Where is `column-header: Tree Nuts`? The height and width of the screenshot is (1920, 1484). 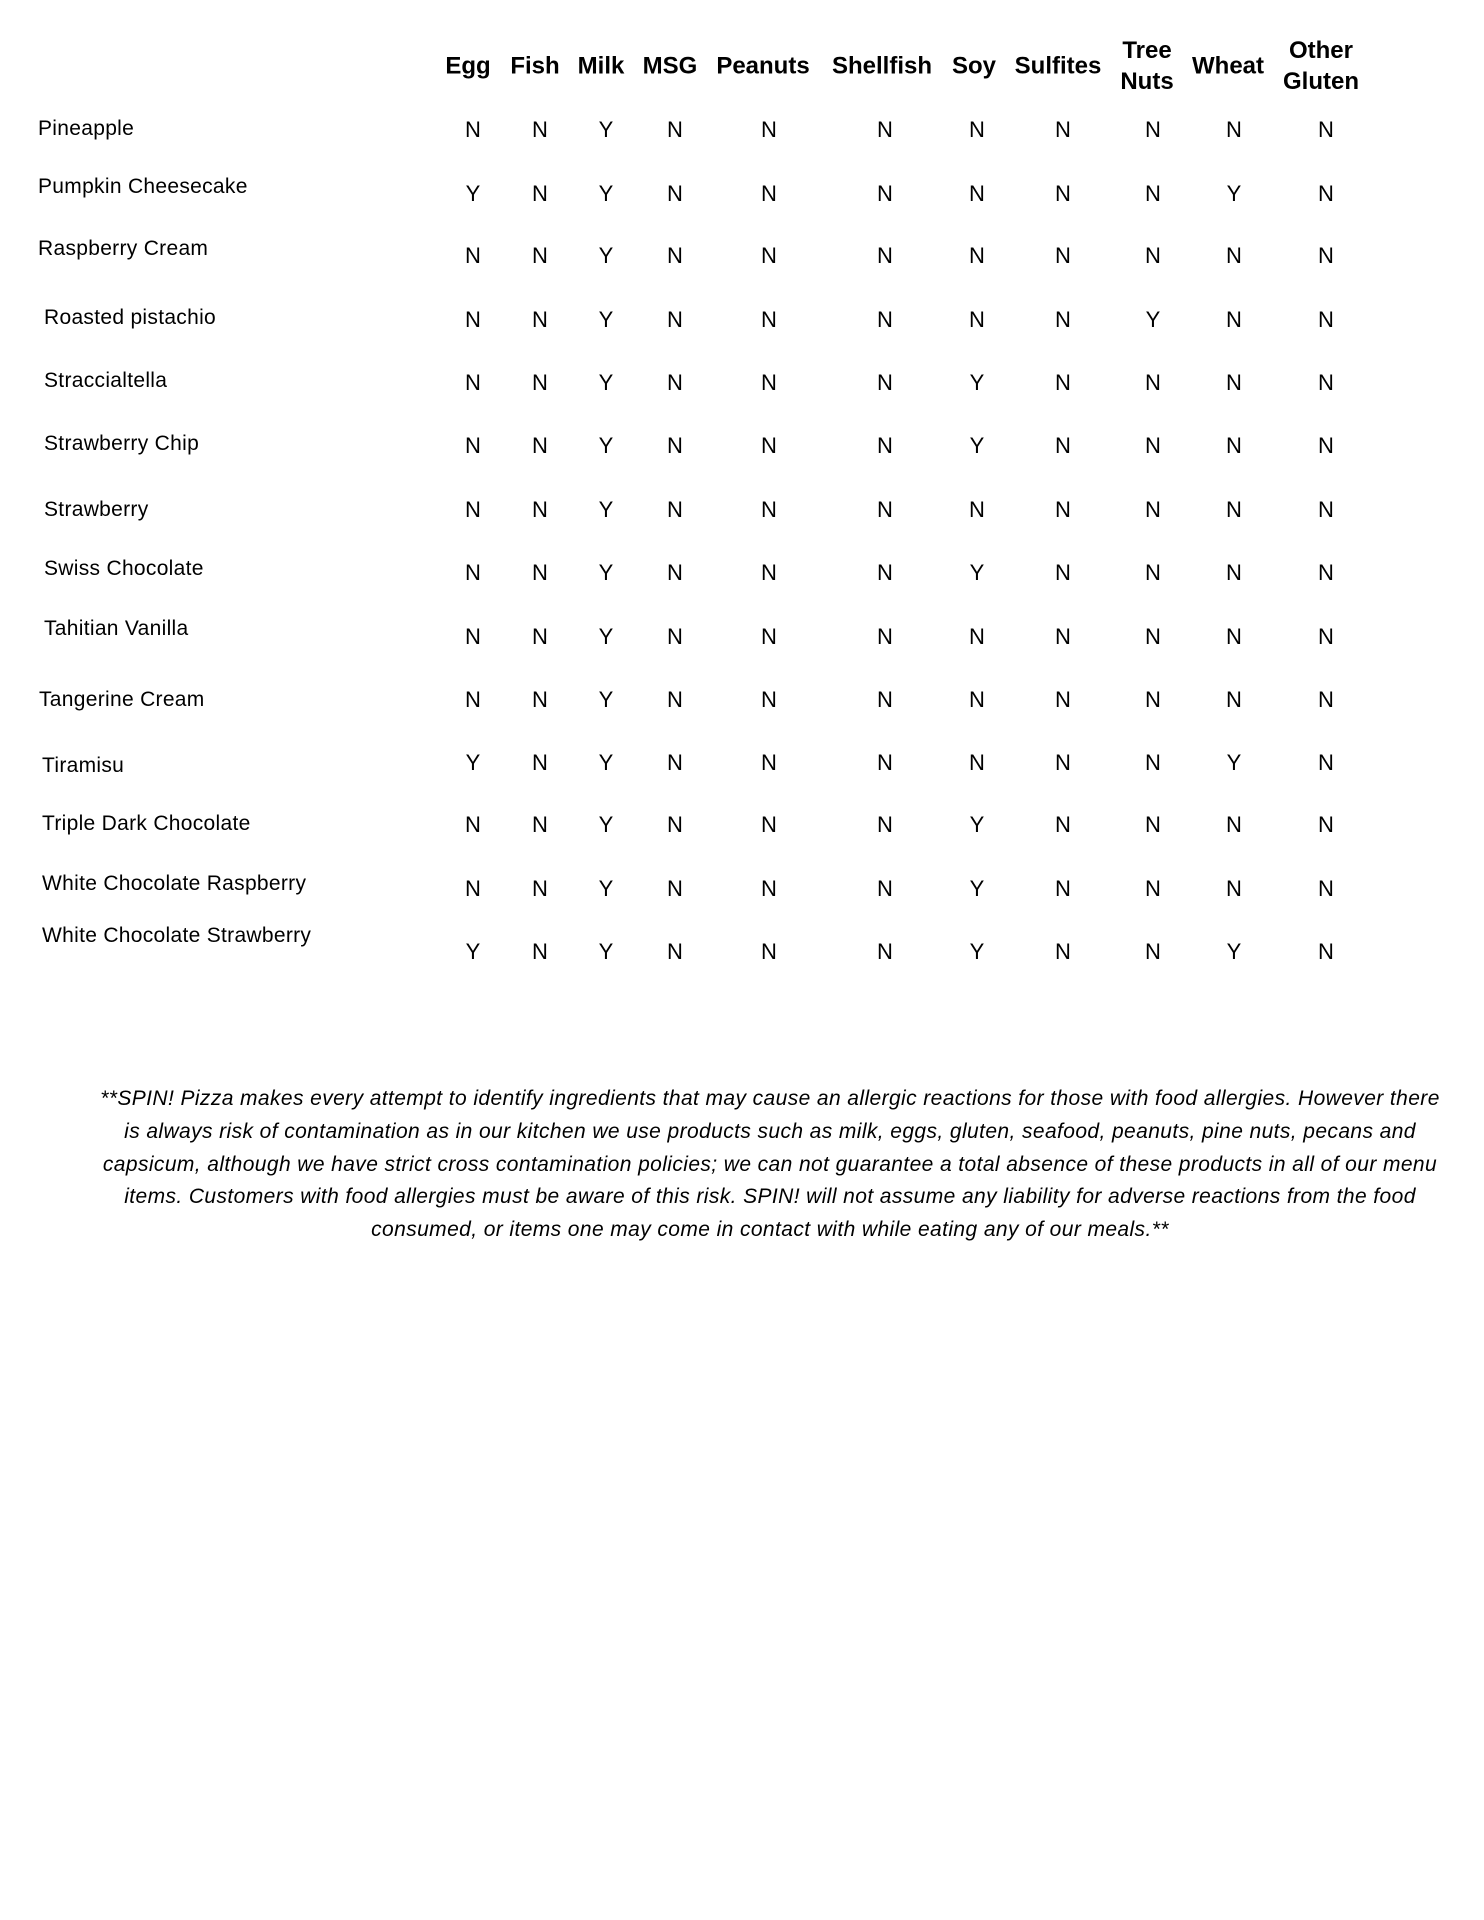
column-header: Tree Nuts is located at coordinates (1147, 66).